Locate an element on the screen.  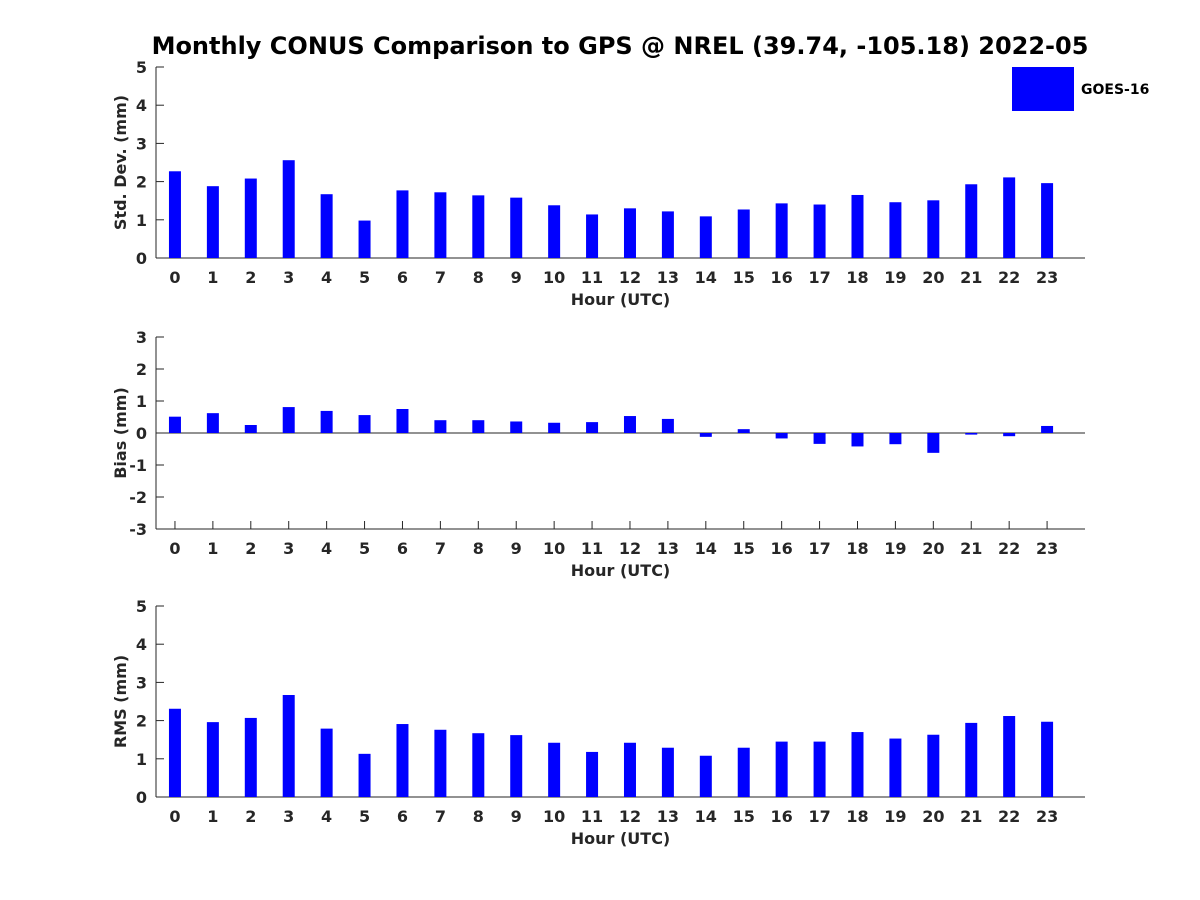
stddev-ytick-label: 3 is located at coordinates (141, 143).